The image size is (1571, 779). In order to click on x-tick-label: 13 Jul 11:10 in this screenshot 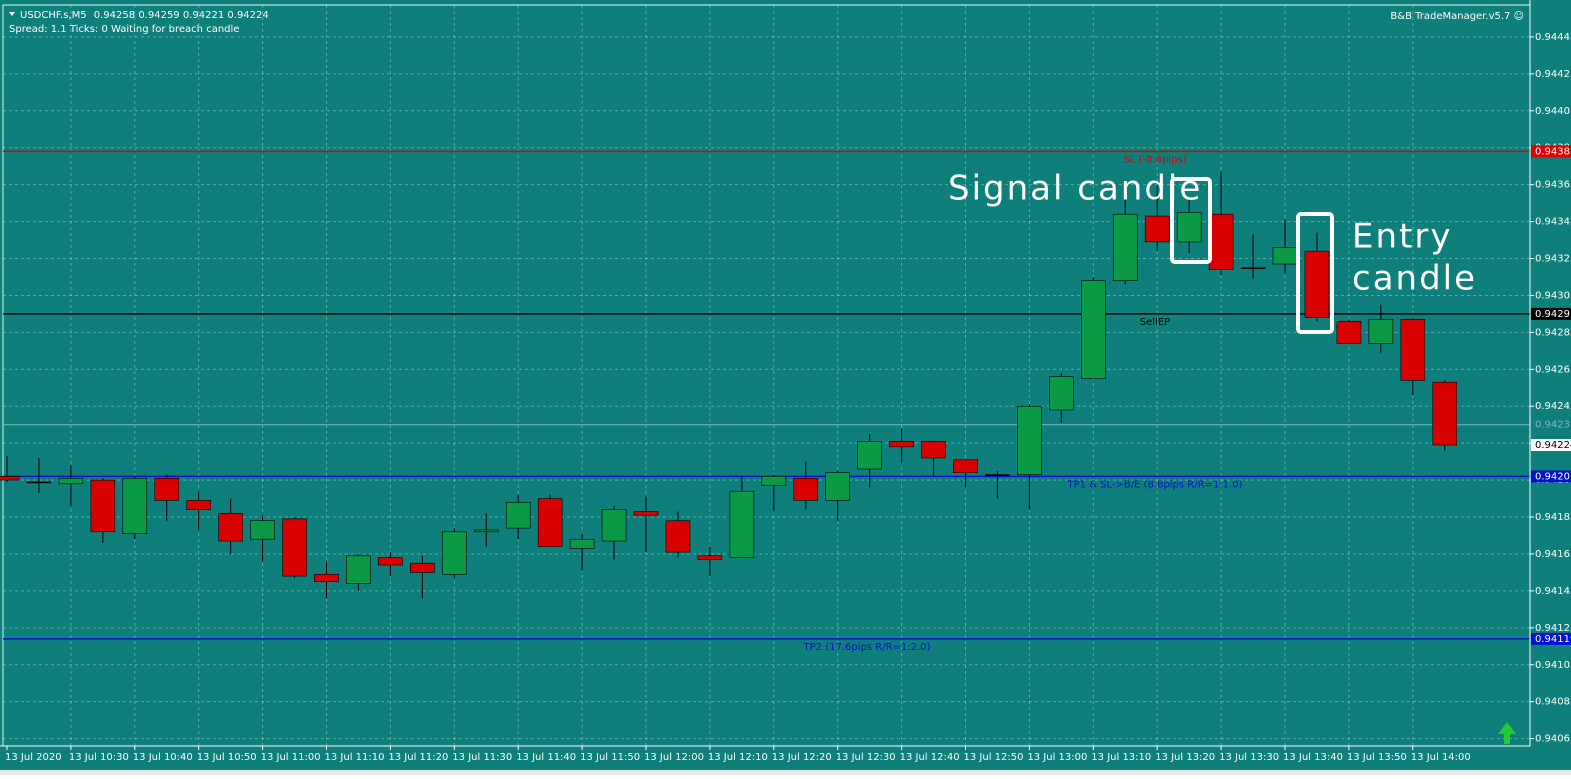, I will do `click(355, 757)`.